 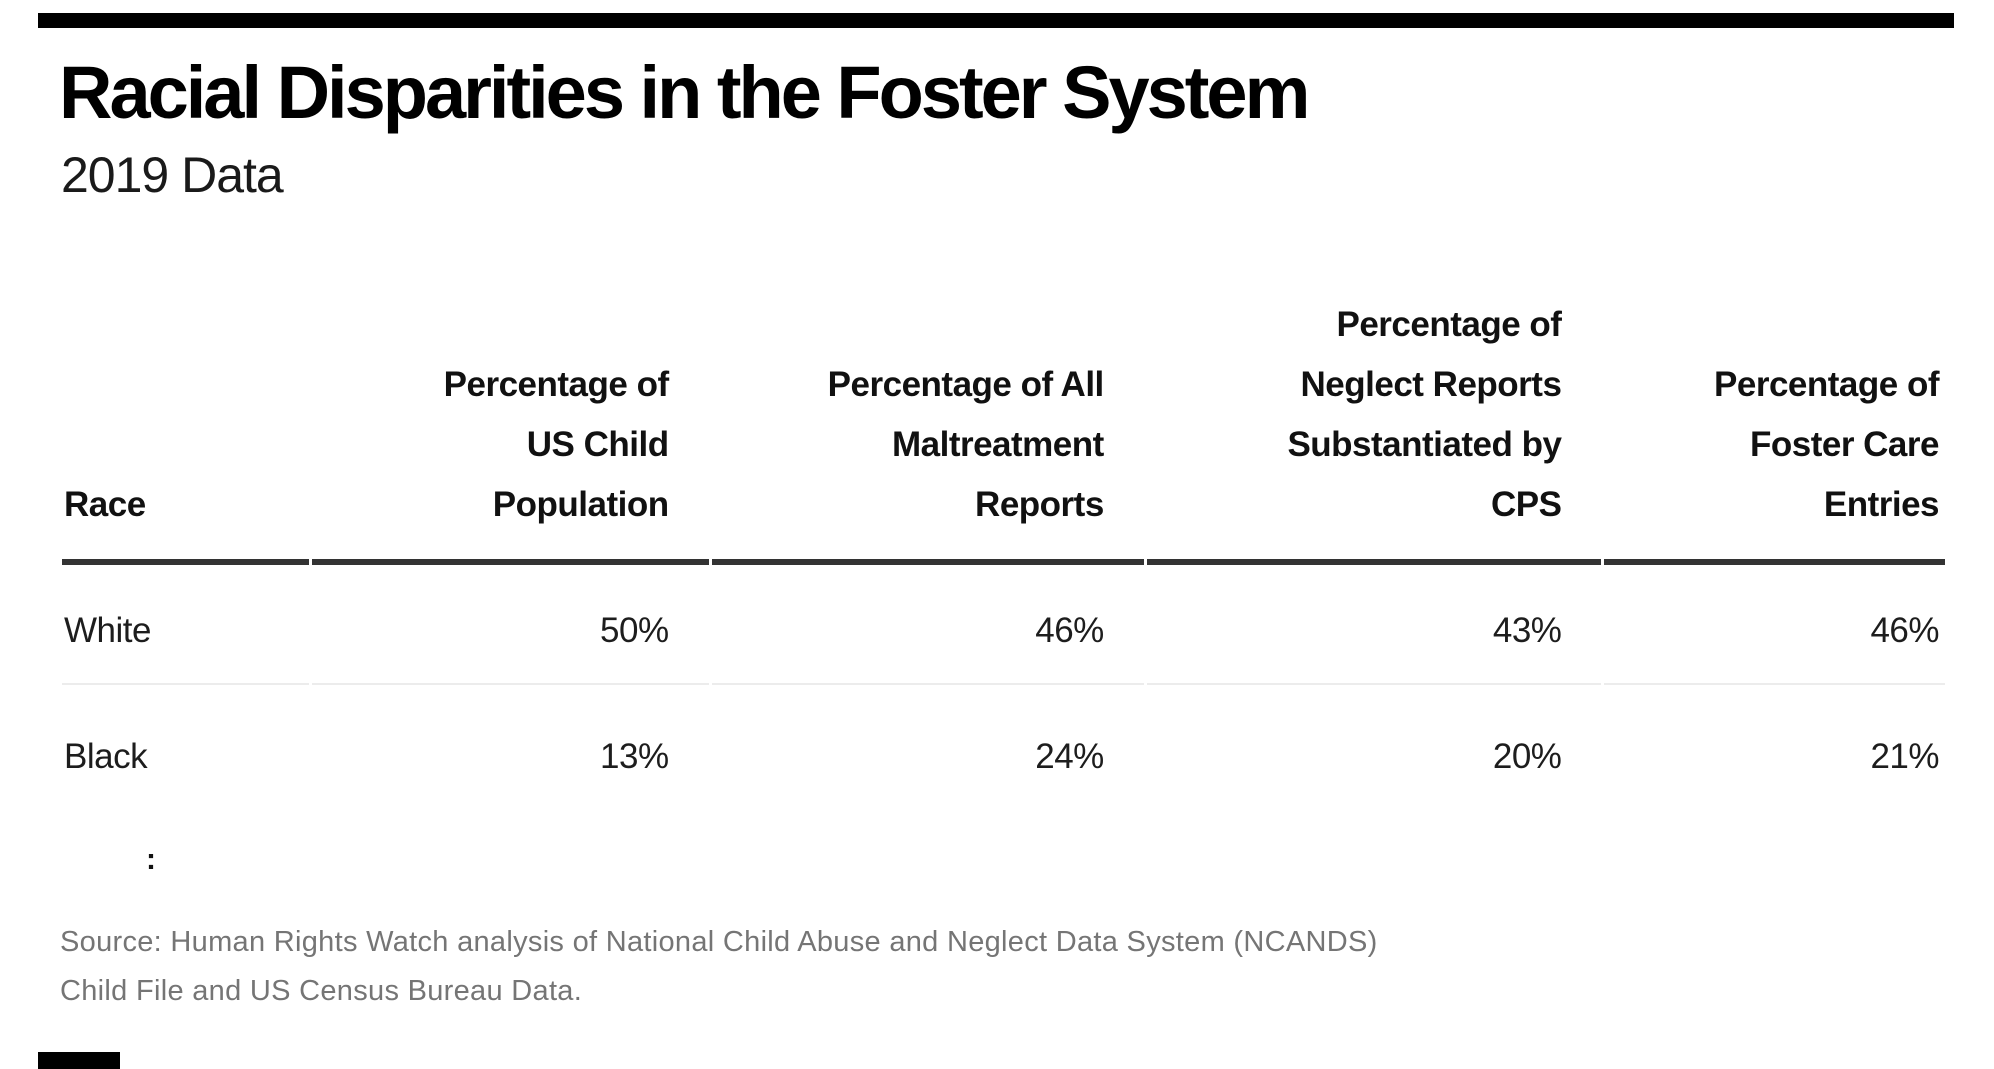 I want to click on stray-colon-text: :, so click(x=151, y=859).